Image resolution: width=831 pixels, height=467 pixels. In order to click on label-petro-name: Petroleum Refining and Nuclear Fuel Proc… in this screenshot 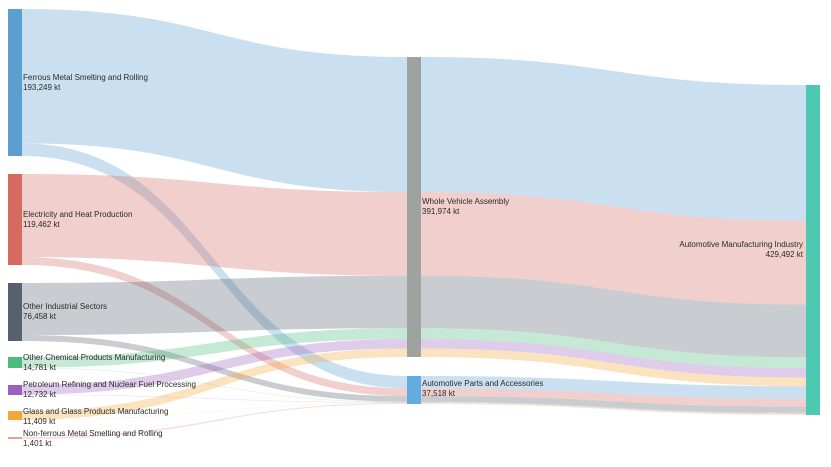, I will do `click(109, 384)`.